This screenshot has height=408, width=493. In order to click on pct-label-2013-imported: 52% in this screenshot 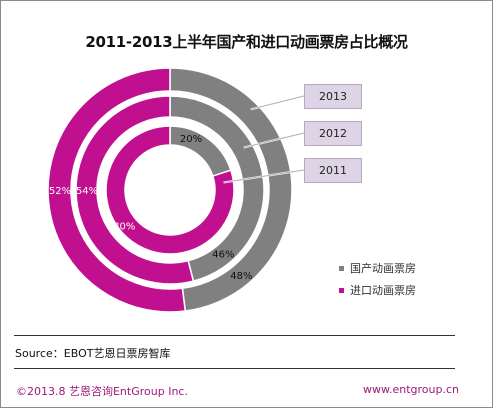, I will do `click(60, 191)`.